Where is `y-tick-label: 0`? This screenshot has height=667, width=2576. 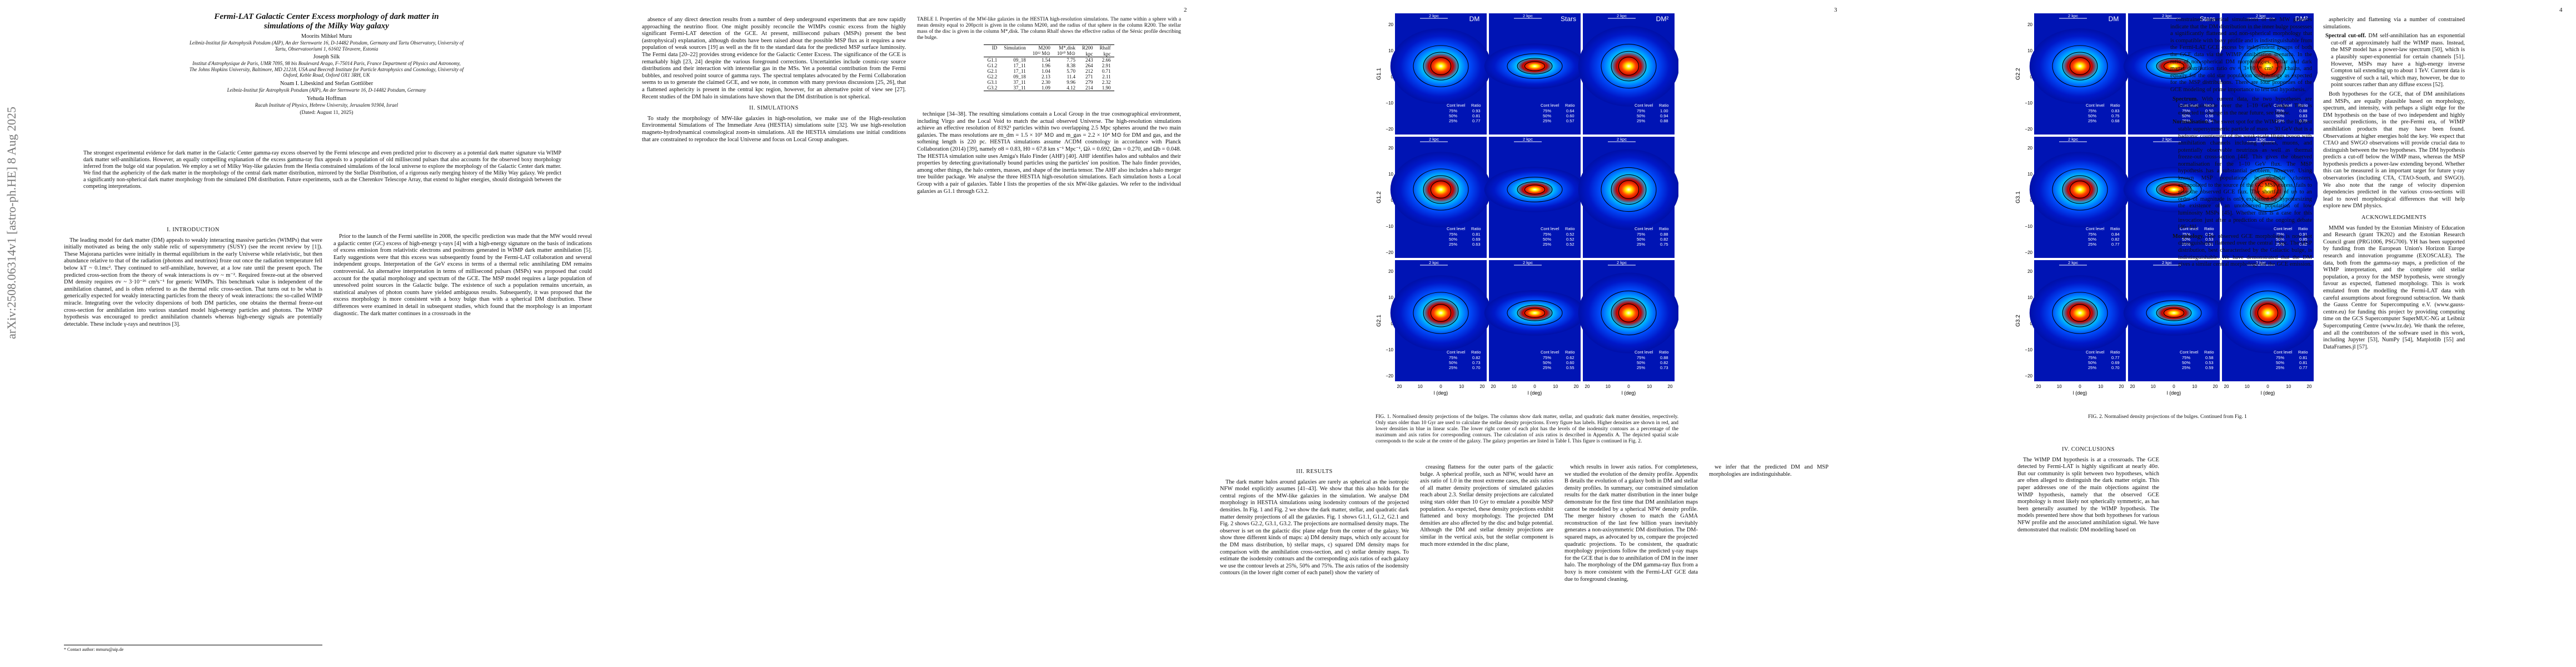 y-tick-label: 0 is located at coordinates (2031, 200).